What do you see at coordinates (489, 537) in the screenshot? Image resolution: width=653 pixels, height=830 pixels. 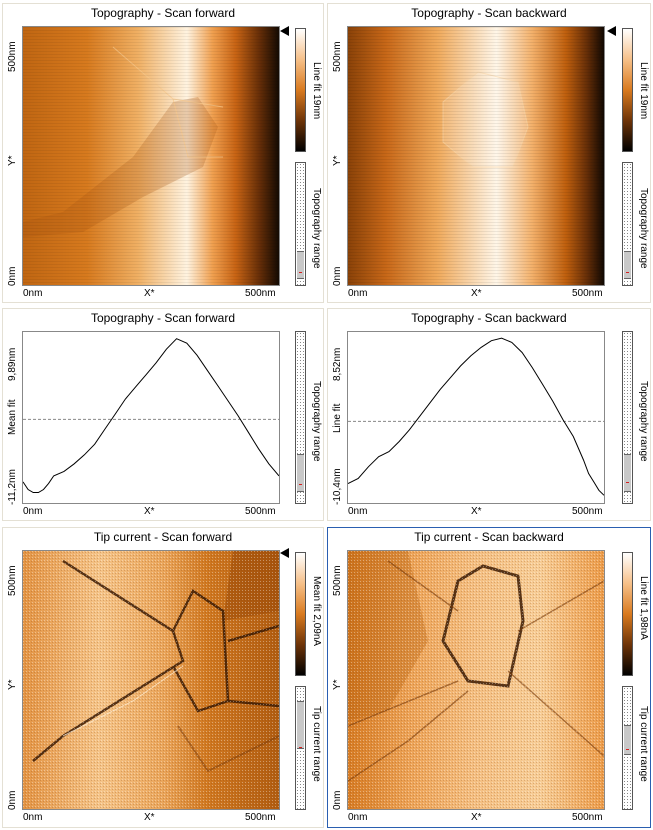 I see `panel-title: Tip current - Scan backward` at bounding box center [489, 537].